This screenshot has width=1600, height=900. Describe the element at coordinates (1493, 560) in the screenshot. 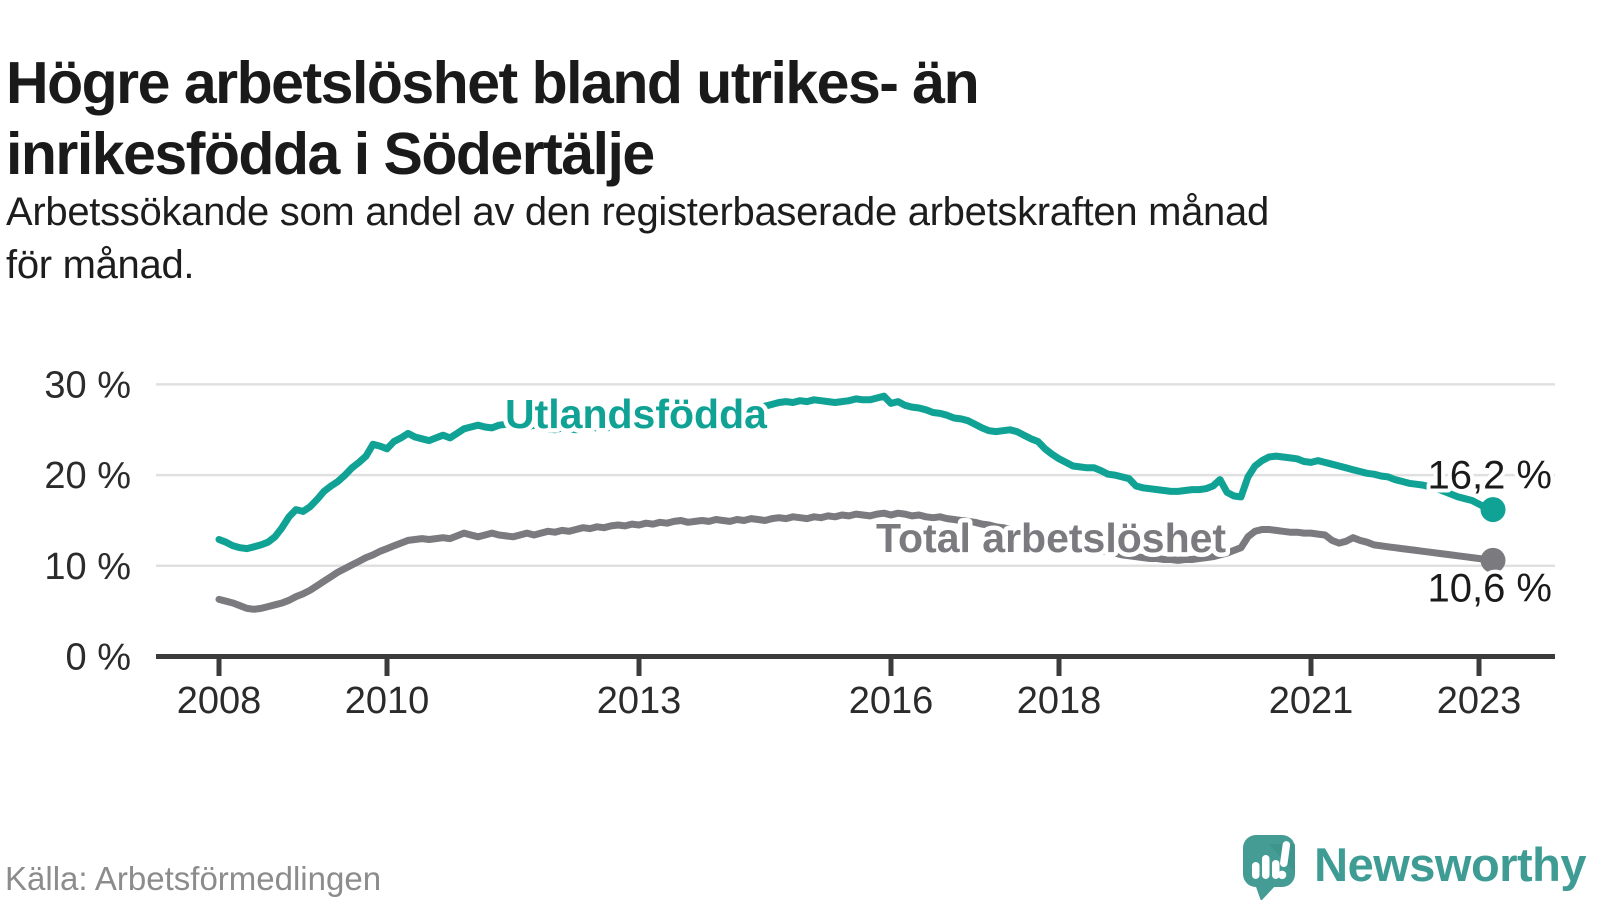

I see `series-end-dot-total` at that location.